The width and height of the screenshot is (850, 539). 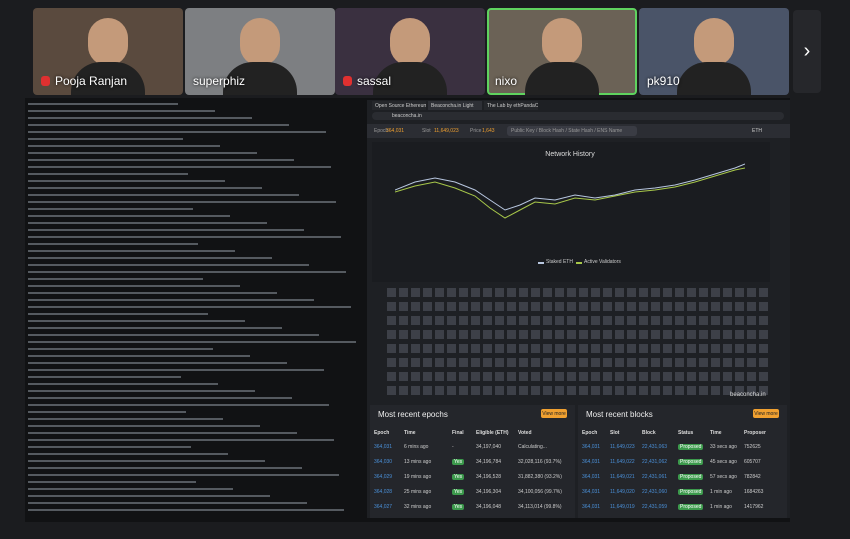 I want to click on legend-label: Staked ETH, so click(x=559, y=262).